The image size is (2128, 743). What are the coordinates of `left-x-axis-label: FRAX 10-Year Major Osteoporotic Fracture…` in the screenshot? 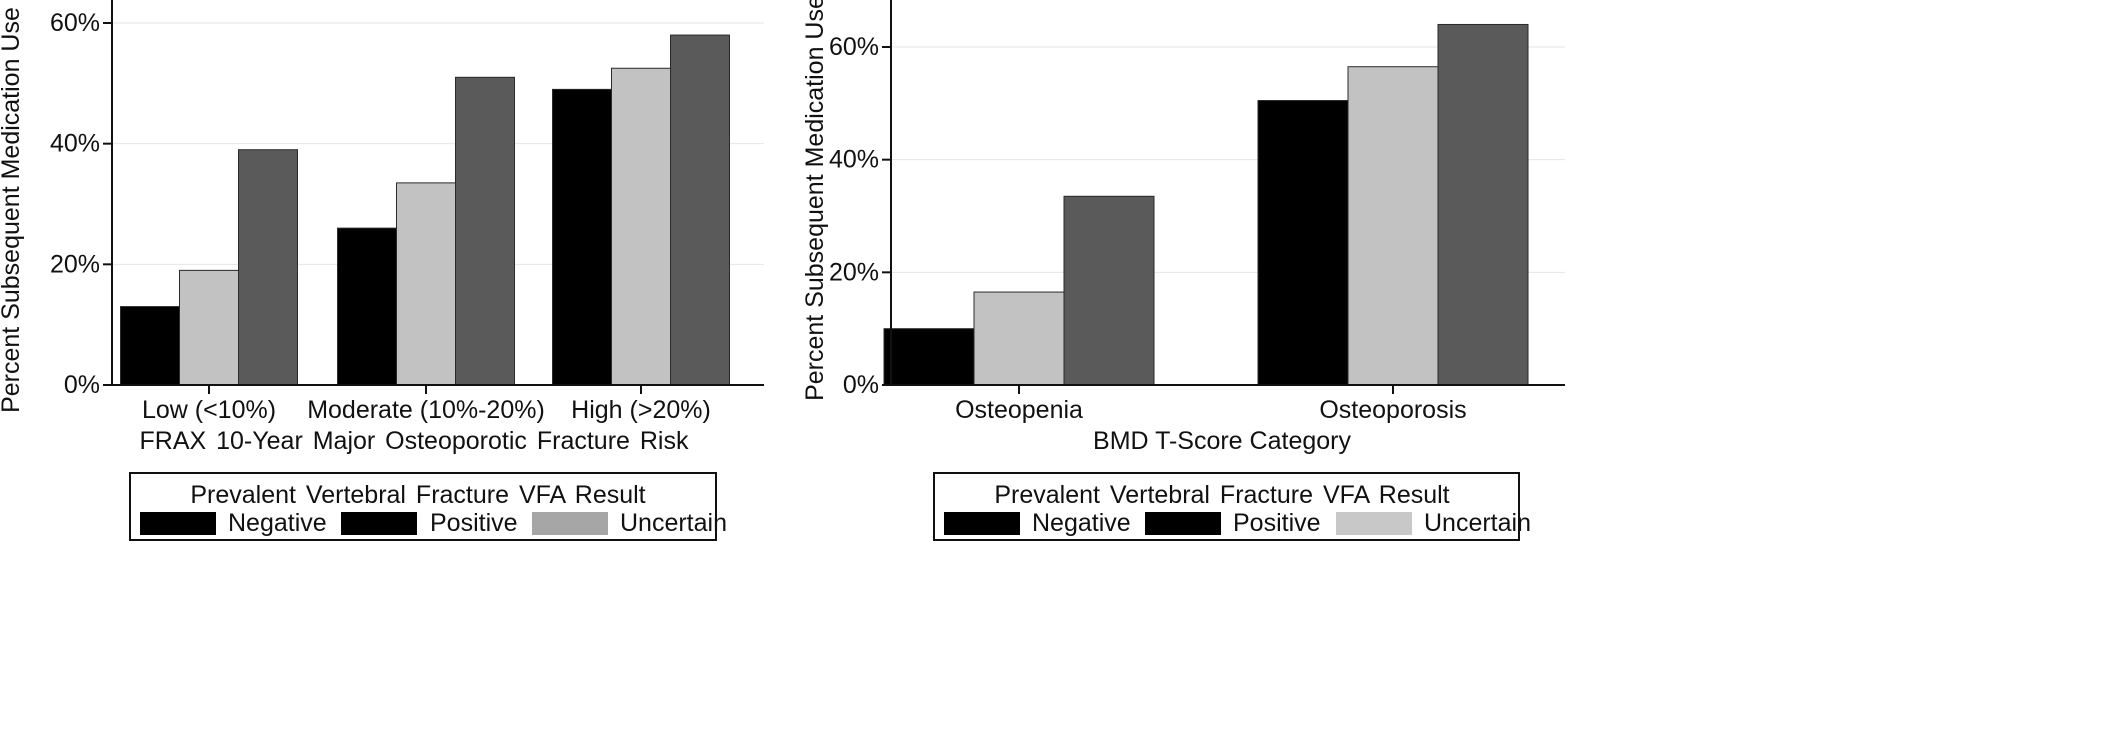 It's located at (414, 441).